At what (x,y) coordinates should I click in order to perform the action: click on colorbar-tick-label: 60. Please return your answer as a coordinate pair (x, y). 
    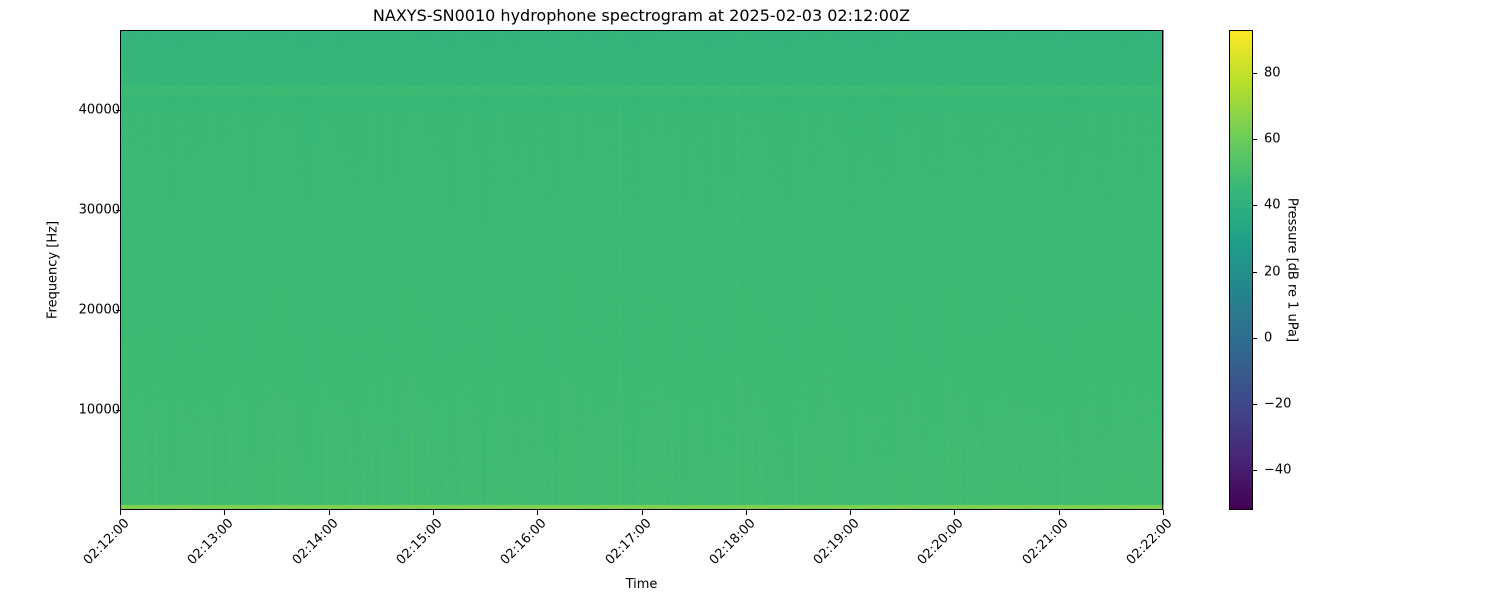
    Looking at the image, I should click on (1272, 139).